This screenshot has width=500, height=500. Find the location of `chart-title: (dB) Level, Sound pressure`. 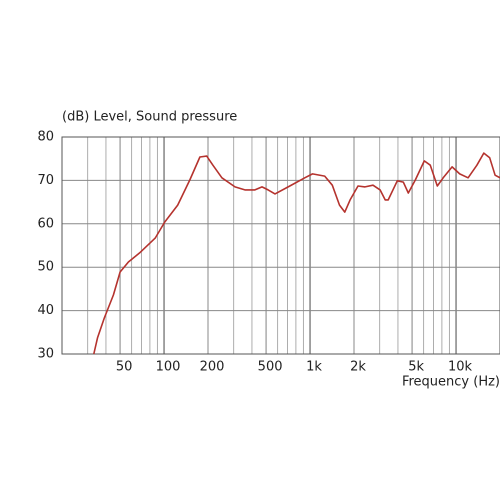

chart-title: (dB) Level, Sound pressure is located at coordinates (149, 117).